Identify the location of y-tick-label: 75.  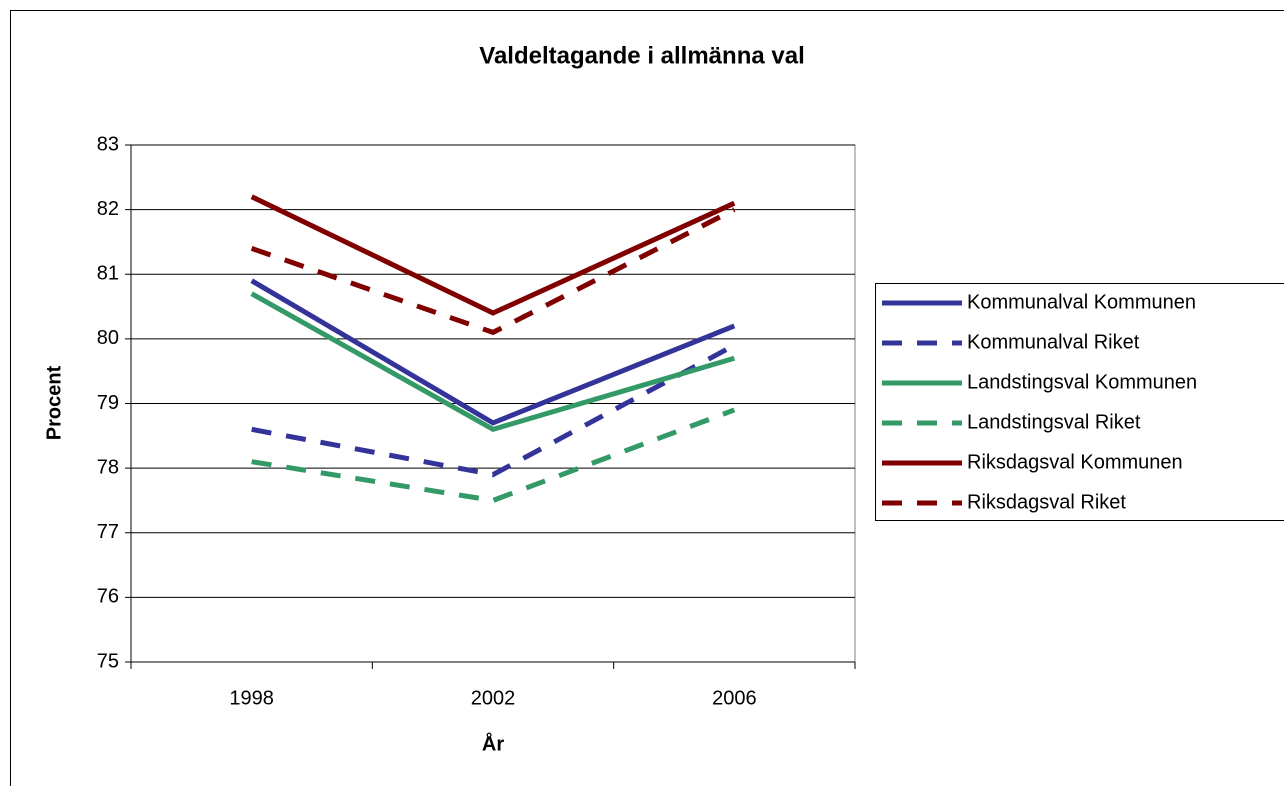
(108, 661).